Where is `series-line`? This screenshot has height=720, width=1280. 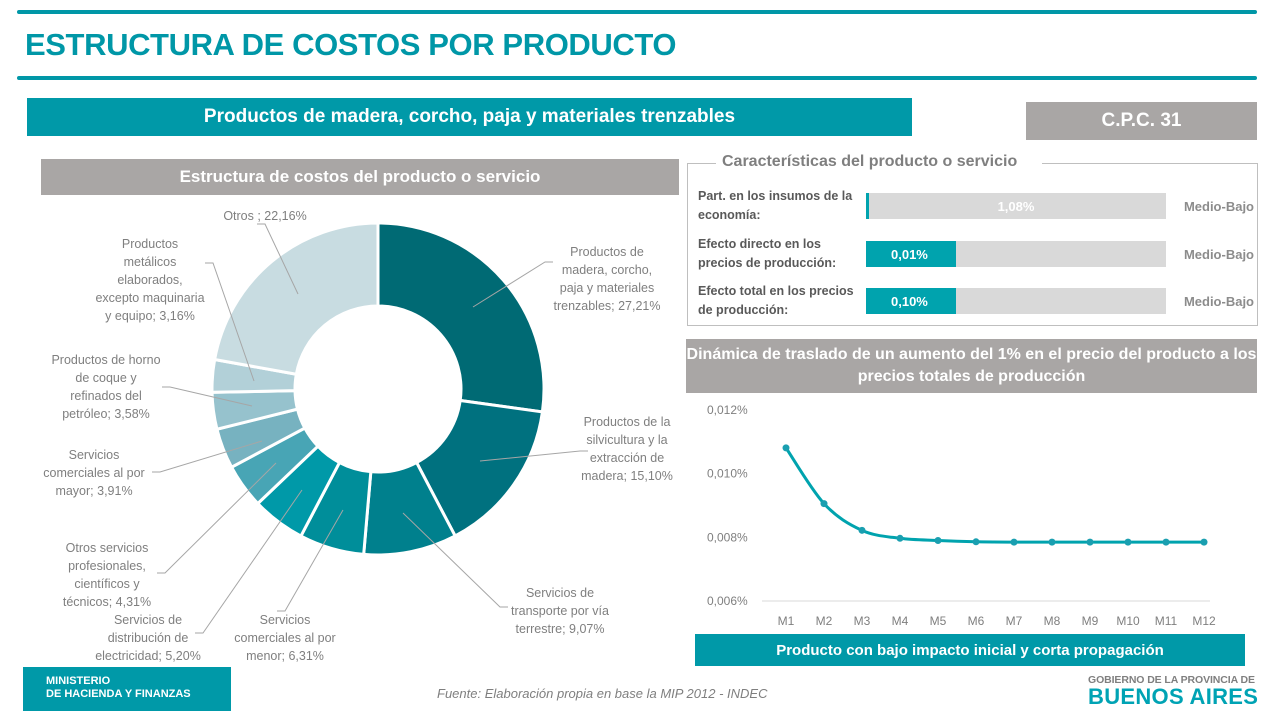 series-line is located at coordinates (994, 495).